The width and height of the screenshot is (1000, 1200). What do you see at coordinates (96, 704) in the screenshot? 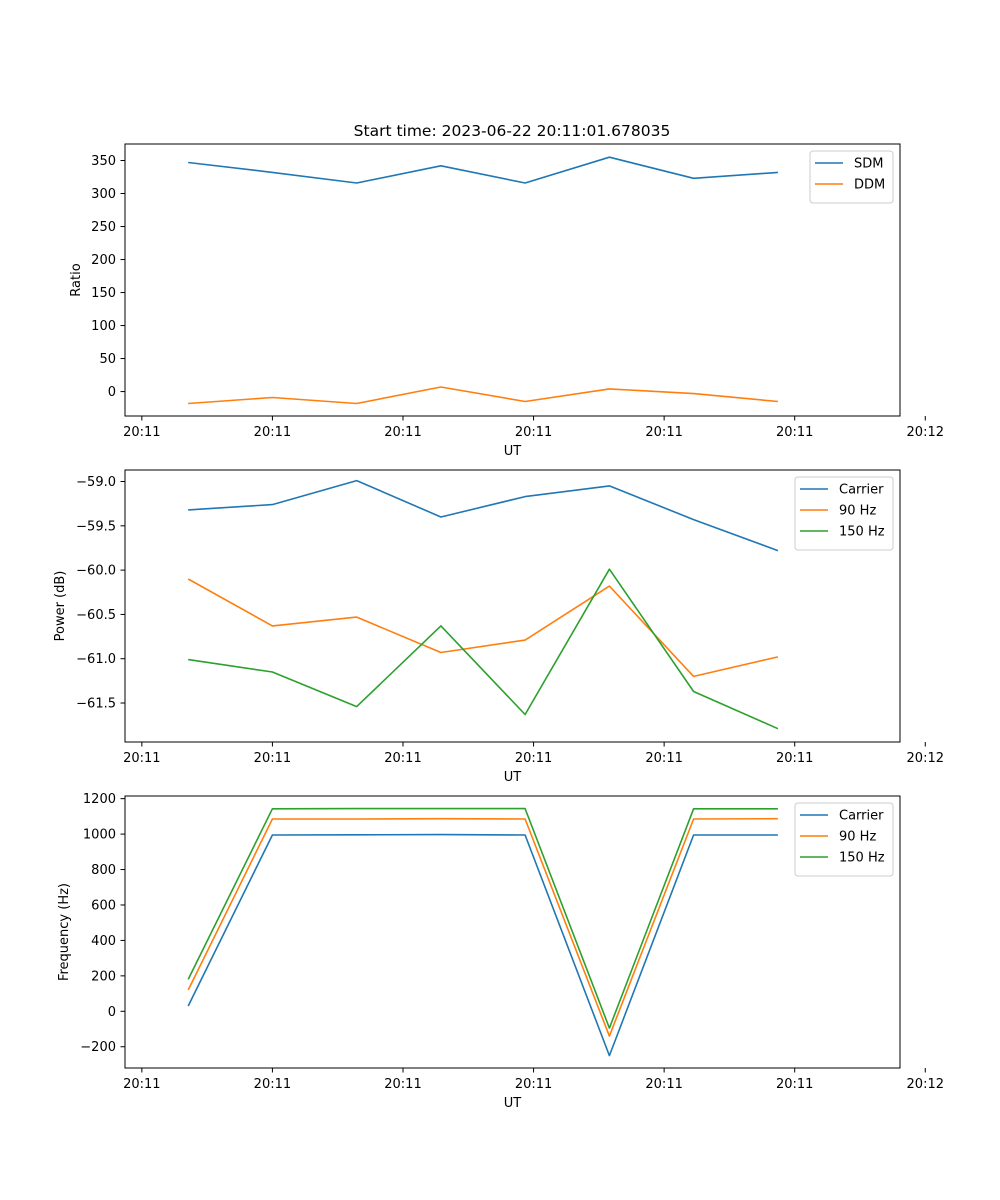
I see `y-tick-label: −61.5` at bounding box center [96, 704].